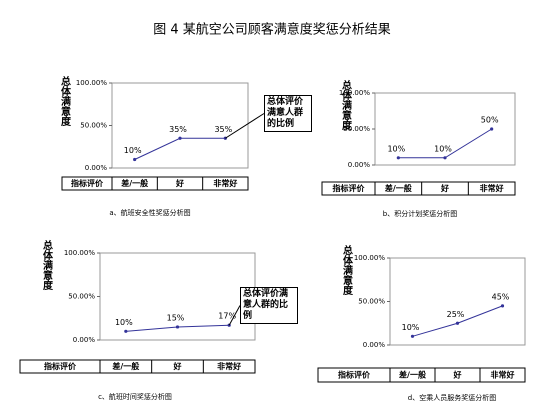 This screenshot has height=408, width=545. I want to click on chart-caption: a、航班安全性奖惩分析图, so click(149, 212).